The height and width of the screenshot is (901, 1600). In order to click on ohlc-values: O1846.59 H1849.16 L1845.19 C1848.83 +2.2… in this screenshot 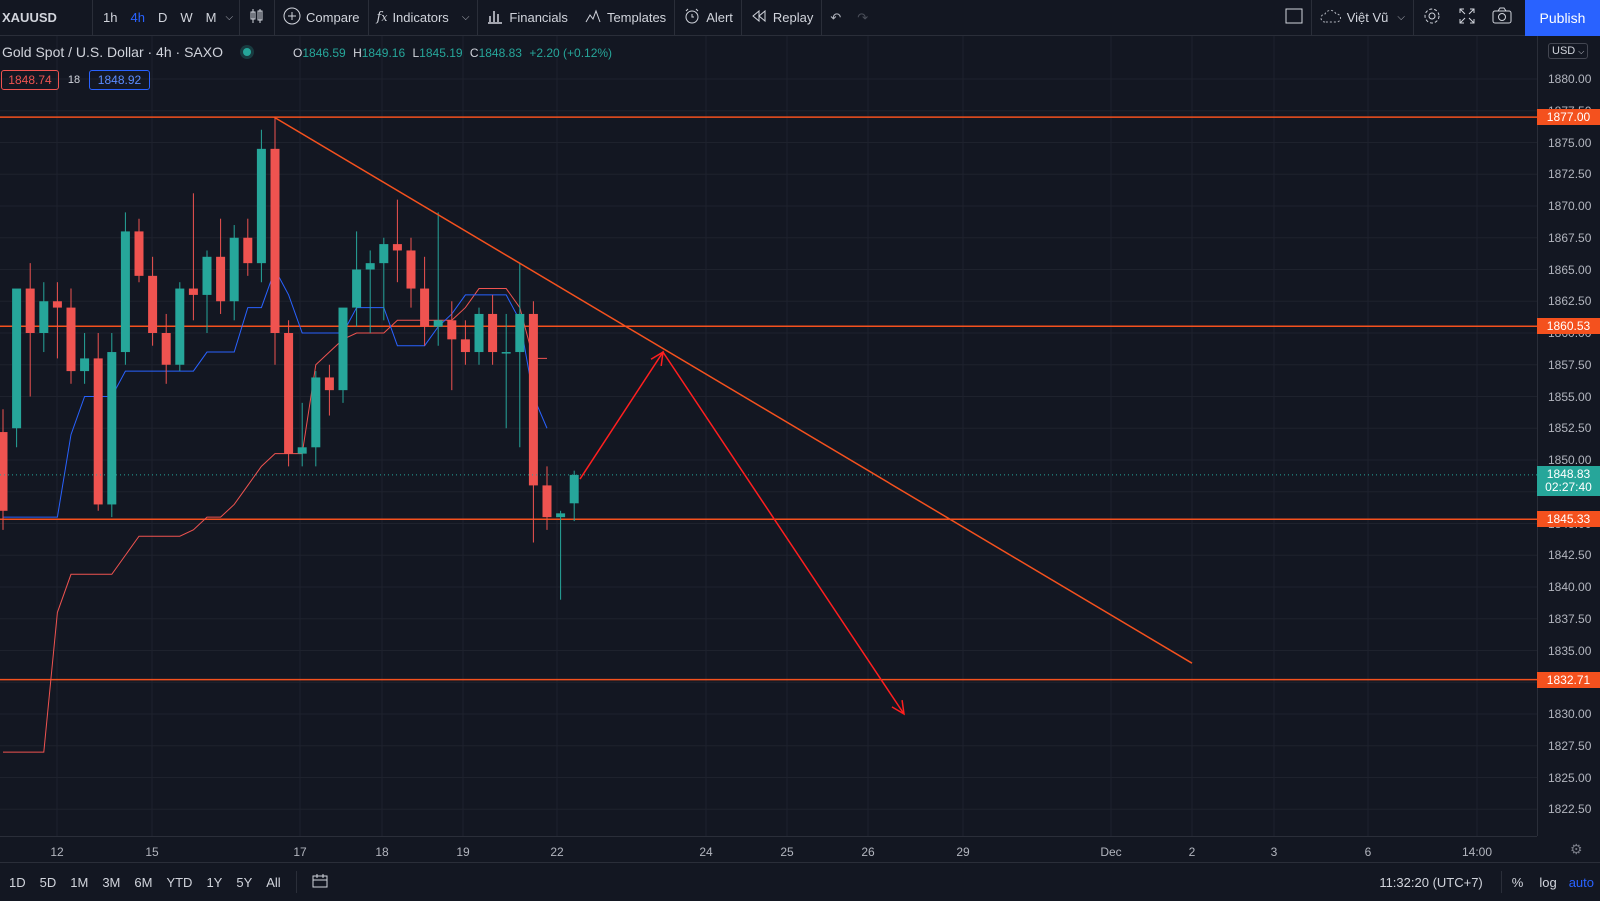, I will do `click(452, 53)`.